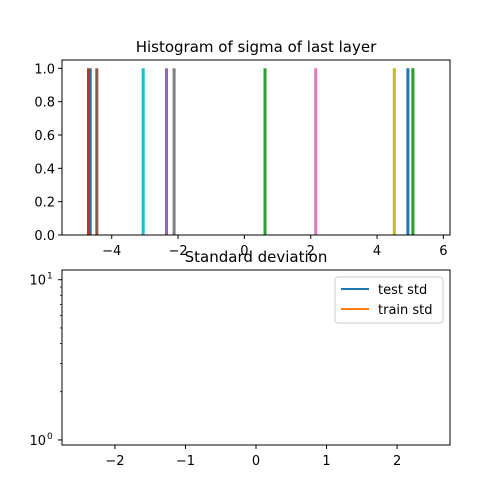 The image size is (500, 500). What do you see at coordinates (177, 251) in the screenshot?
I see `histogram-xtick-label: −2` at bounding box center [177, 251].